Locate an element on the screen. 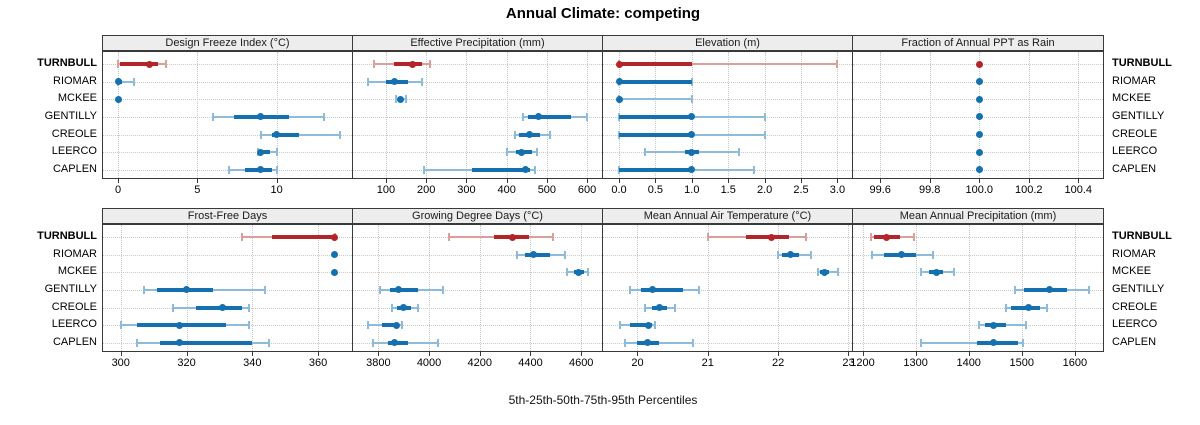 The image size is (1200, 425). site-label-right-turnbull: TURNBULL is located at coordinates (1142, 63).